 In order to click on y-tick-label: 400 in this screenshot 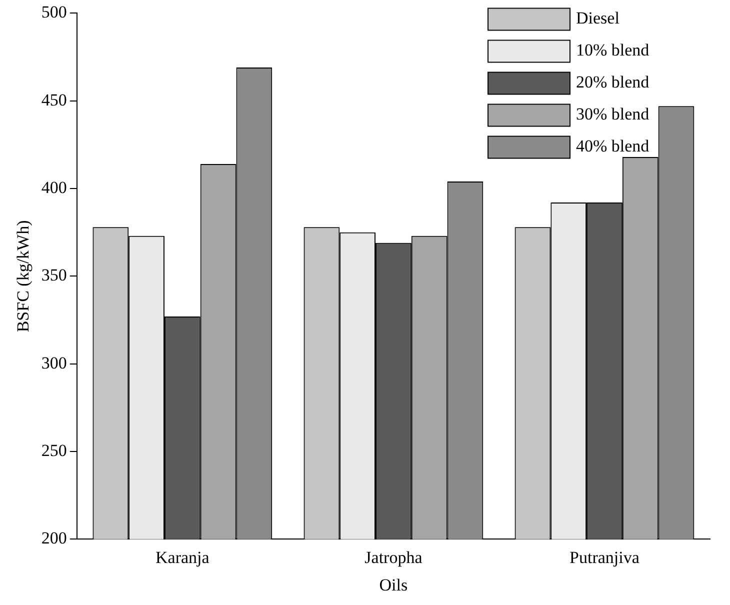, I will do `click(54, 187)`.